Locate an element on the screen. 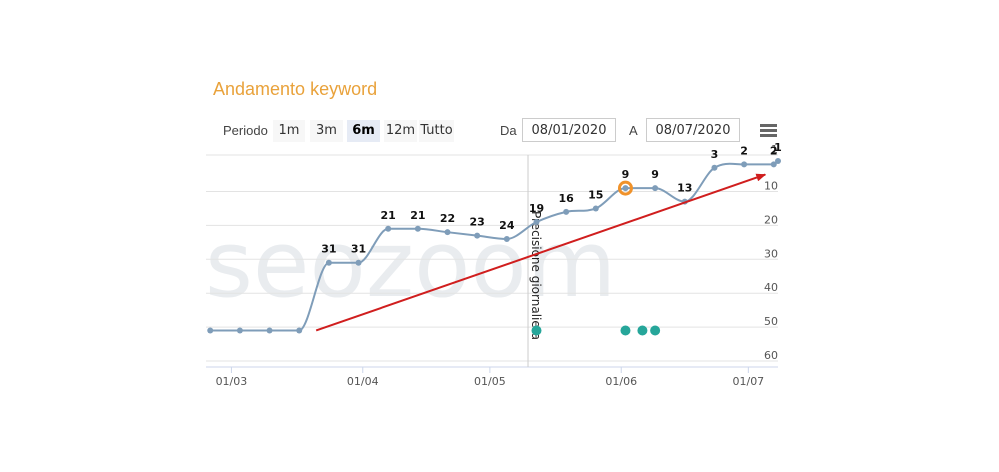  y-tick-label: 50 is located at coordinates (771, 321).